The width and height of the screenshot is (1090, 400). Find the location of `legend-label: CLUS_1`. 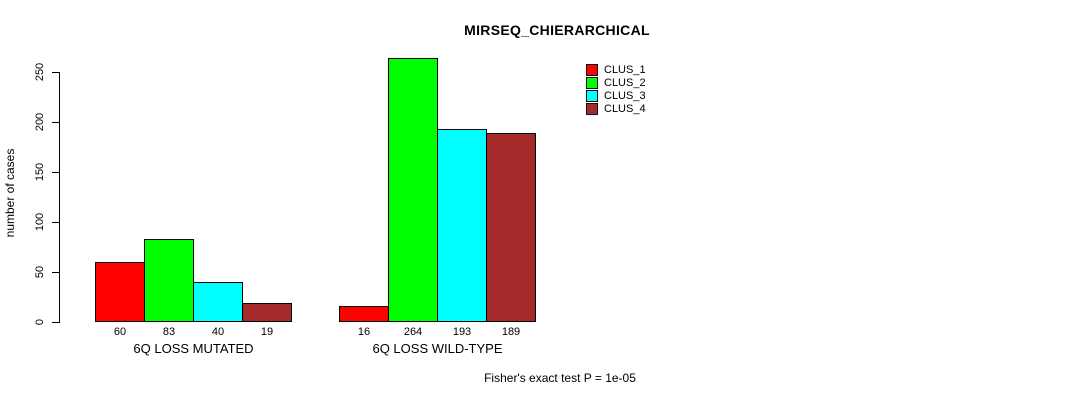

legend-label: CLUS_1 is located at coordinates (625, 69).